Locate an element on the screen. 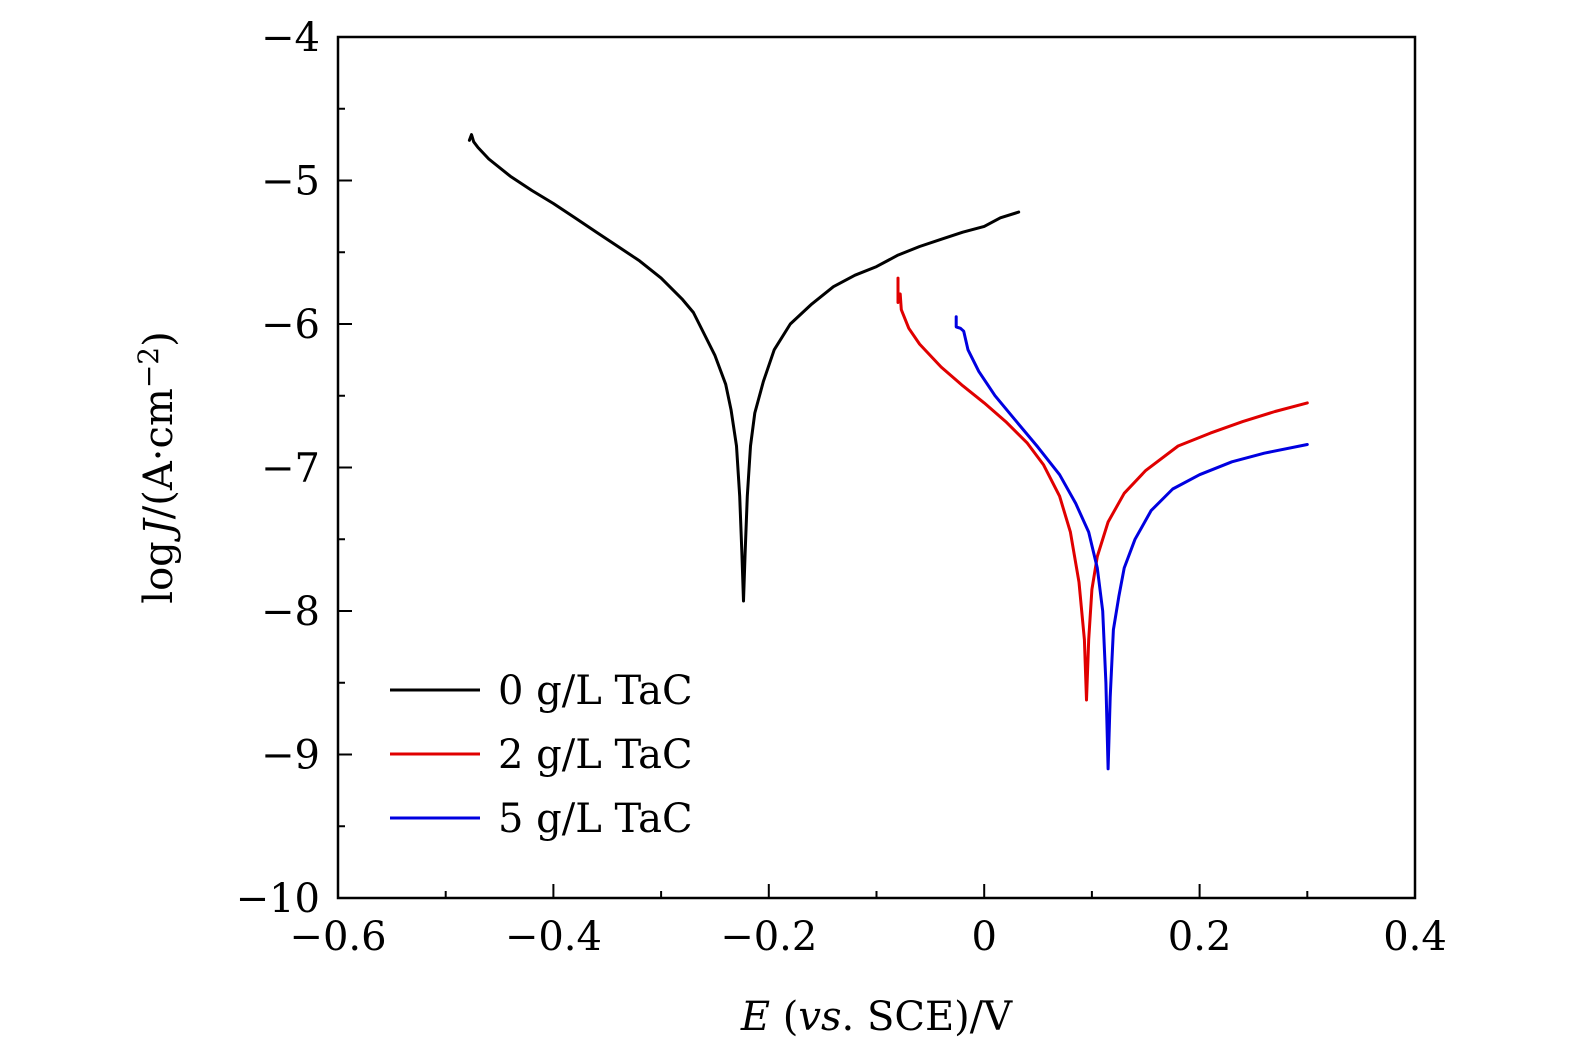 Image resolution: width=1575 pixels, height=1059 pixels. x-axis-title-rest: . SCE)/V is located at coordinates (928, 1017).